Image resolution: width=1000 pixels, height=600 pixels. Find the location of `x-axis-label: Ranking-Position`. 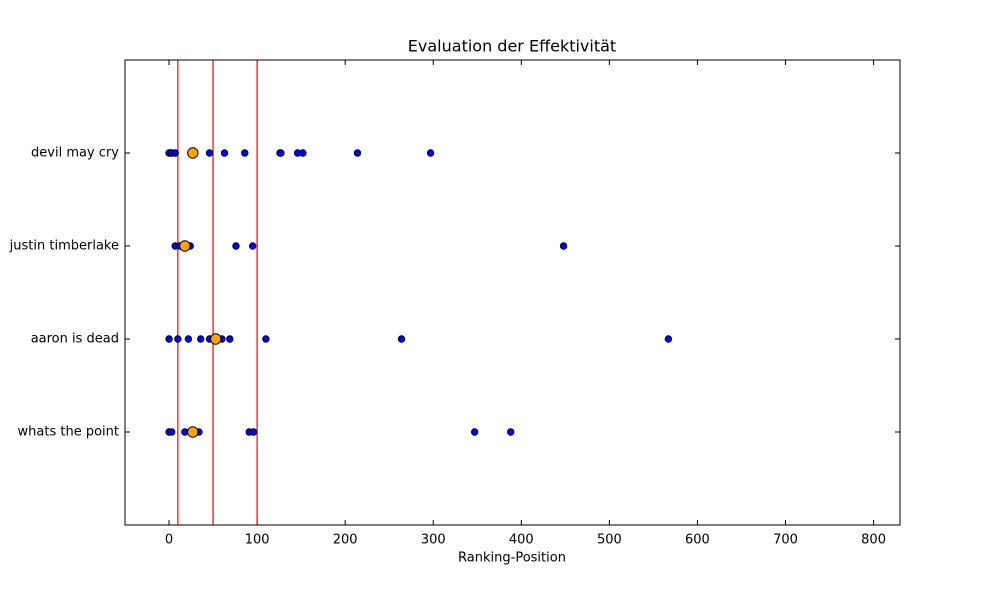

x-axis-label: Ranking-Position is located at coordinates (512, 558).